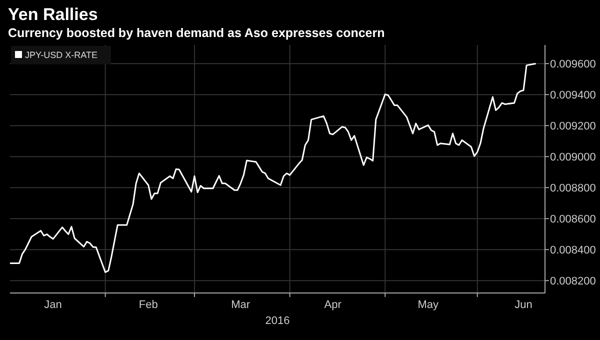  Describe the element at coordinates (61, 55) in the screenshot. I see `legend-label: JPY-USD X-RATE` at that location.